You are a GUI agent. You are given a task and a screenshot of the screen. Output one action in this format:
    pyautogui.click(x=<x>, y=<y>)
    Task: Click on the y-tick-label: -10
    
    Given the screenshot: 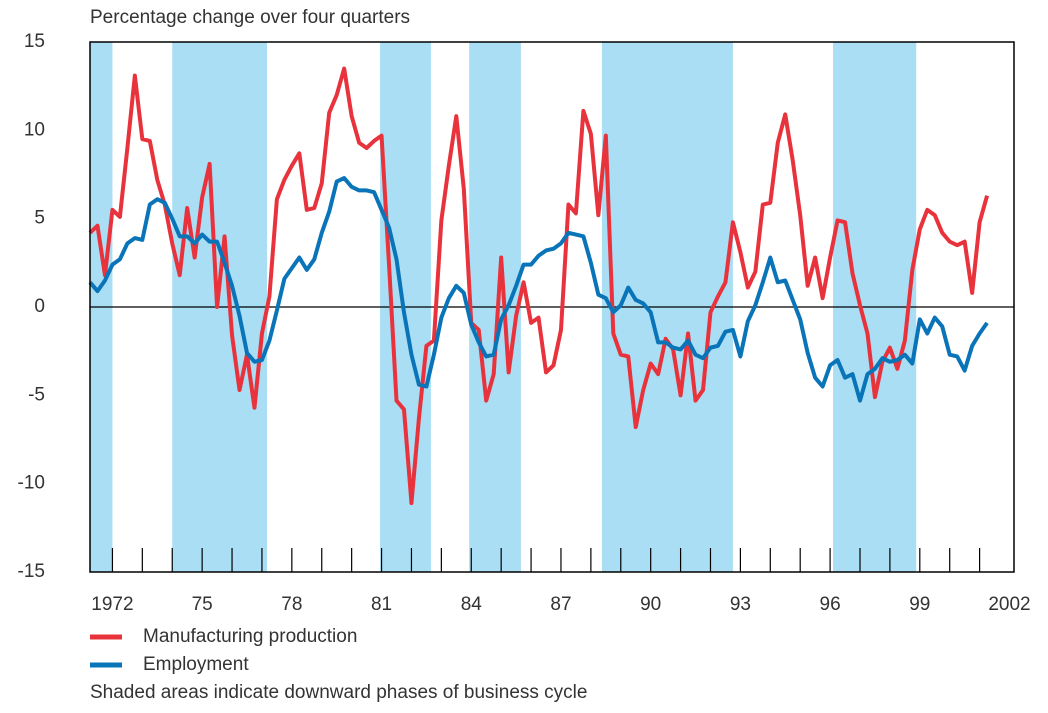 What is the action you would take?
    pyautogui.click(x=31, y=483)
    